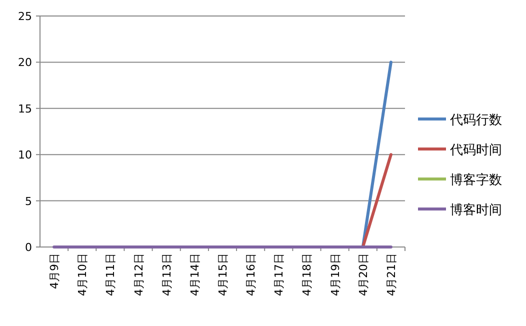  Describe the element at coordinates (307, 274) in the screenshot. I see `x-tick-label: 4月18日` at that location.